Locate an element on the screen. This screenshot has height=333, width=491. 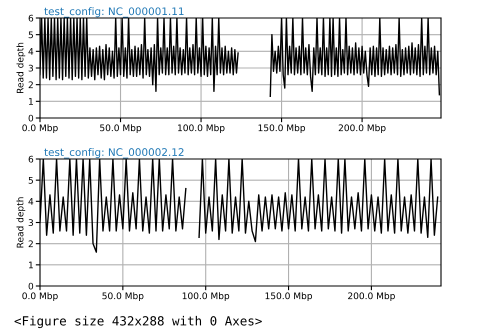
text: <Figure size 432x288 with 0 Axes> is located at coordinates (138, 322).